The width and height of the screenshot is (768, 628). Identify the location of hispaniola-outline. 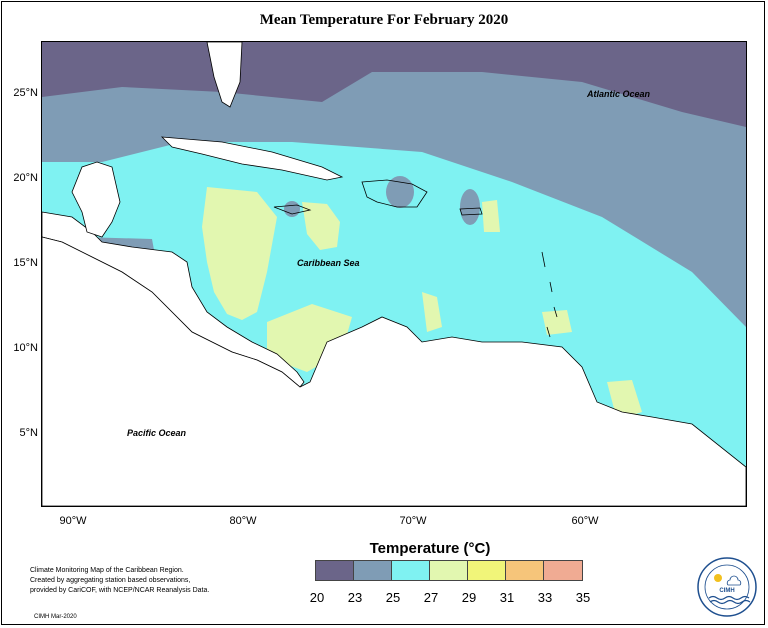
(394, 193).